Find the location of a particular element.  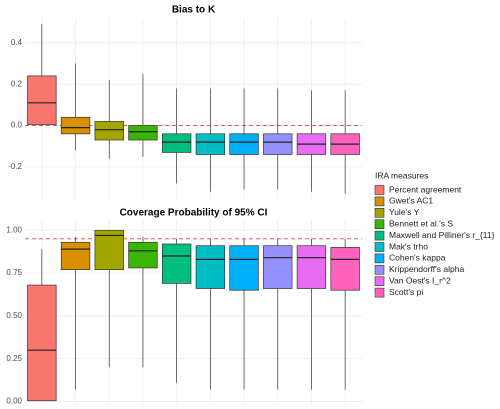

legend-label: Bennett et al.'s S is located at coordinates (421, 223).